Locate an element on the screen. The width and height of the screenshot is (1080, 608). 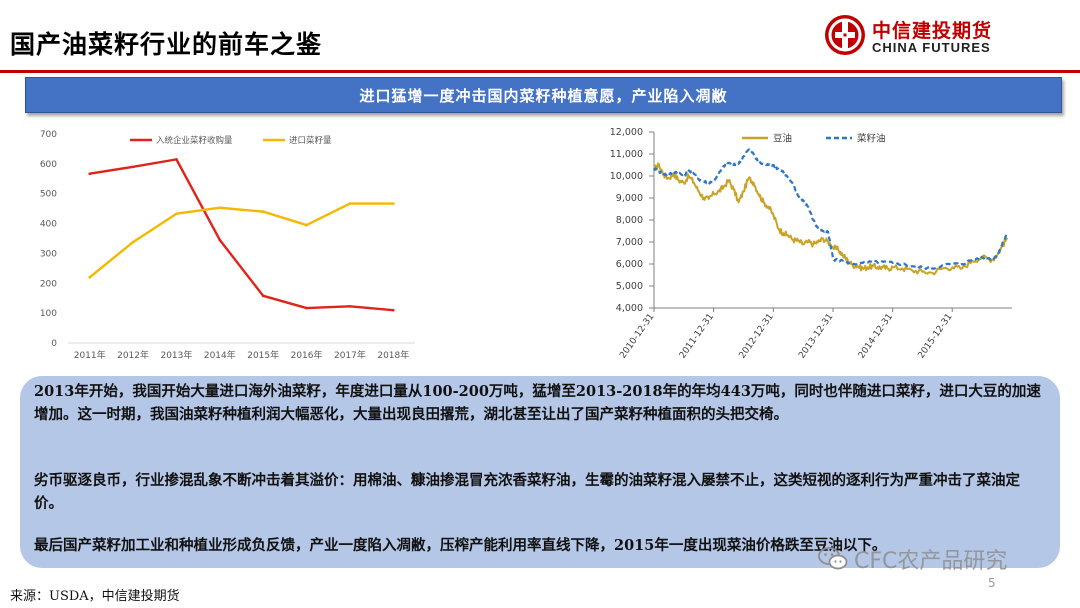
wechat-icon is located at coordinates (833, 558).